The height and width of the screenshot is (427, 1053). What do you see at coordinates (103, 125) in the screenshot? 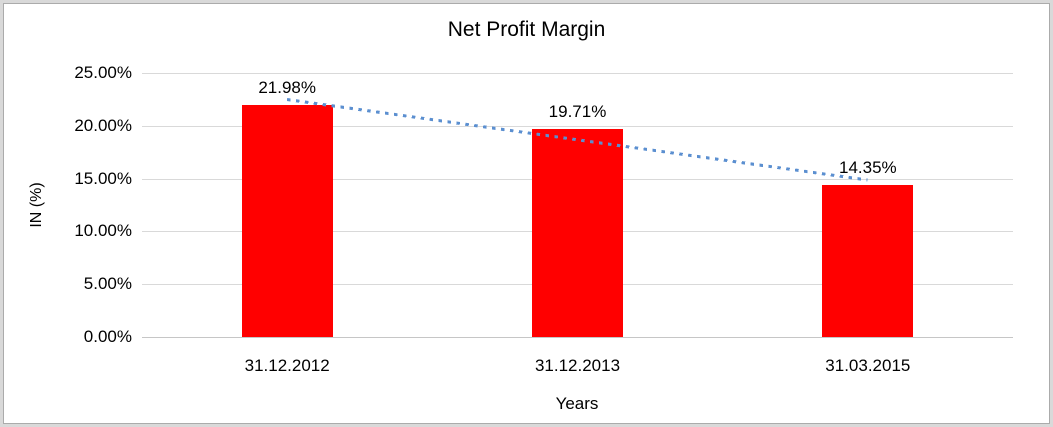
I see `y-tick-label: 20.00%` at bounding box center [103, 125].